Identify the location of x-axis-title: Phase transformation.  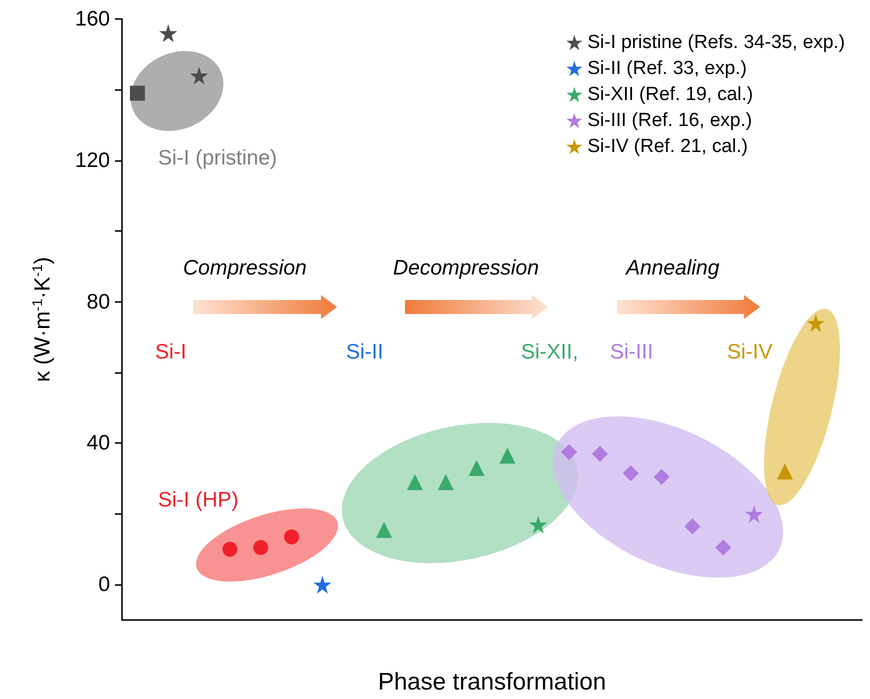
(492, 682).